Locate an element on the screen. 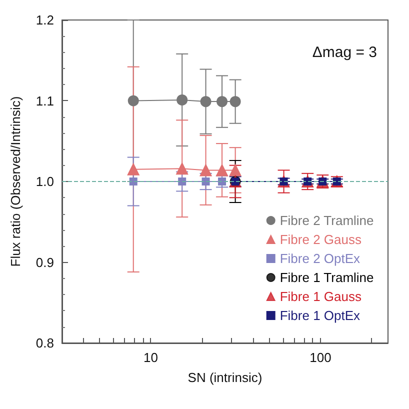 Image resolution: width=409 pixels, height=409 pixels. annotation: Δmag = 3 is located at coordinates (345, 52).